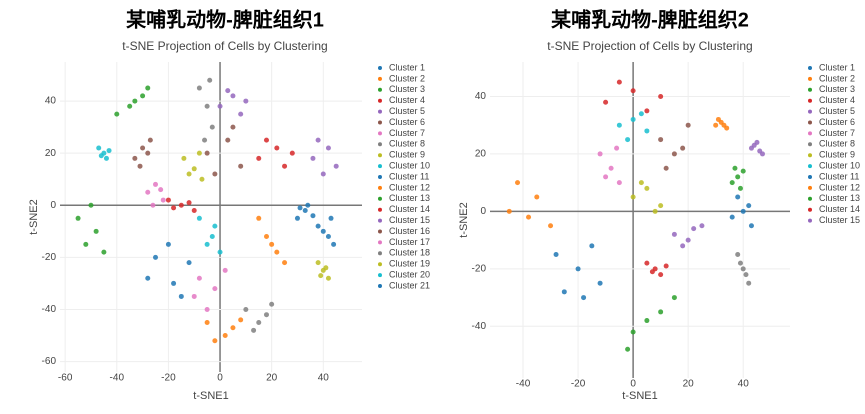 This screenshot has width=865, height=414. I want to click on y-tick-label: -40, so click(49, 309).